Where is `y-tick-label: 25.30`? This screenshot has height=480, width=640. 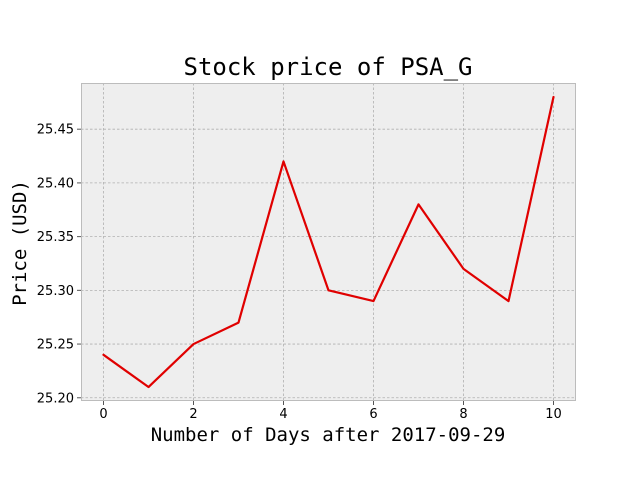 y-tick-label: 25.30 is located at coordinates (55, 291).